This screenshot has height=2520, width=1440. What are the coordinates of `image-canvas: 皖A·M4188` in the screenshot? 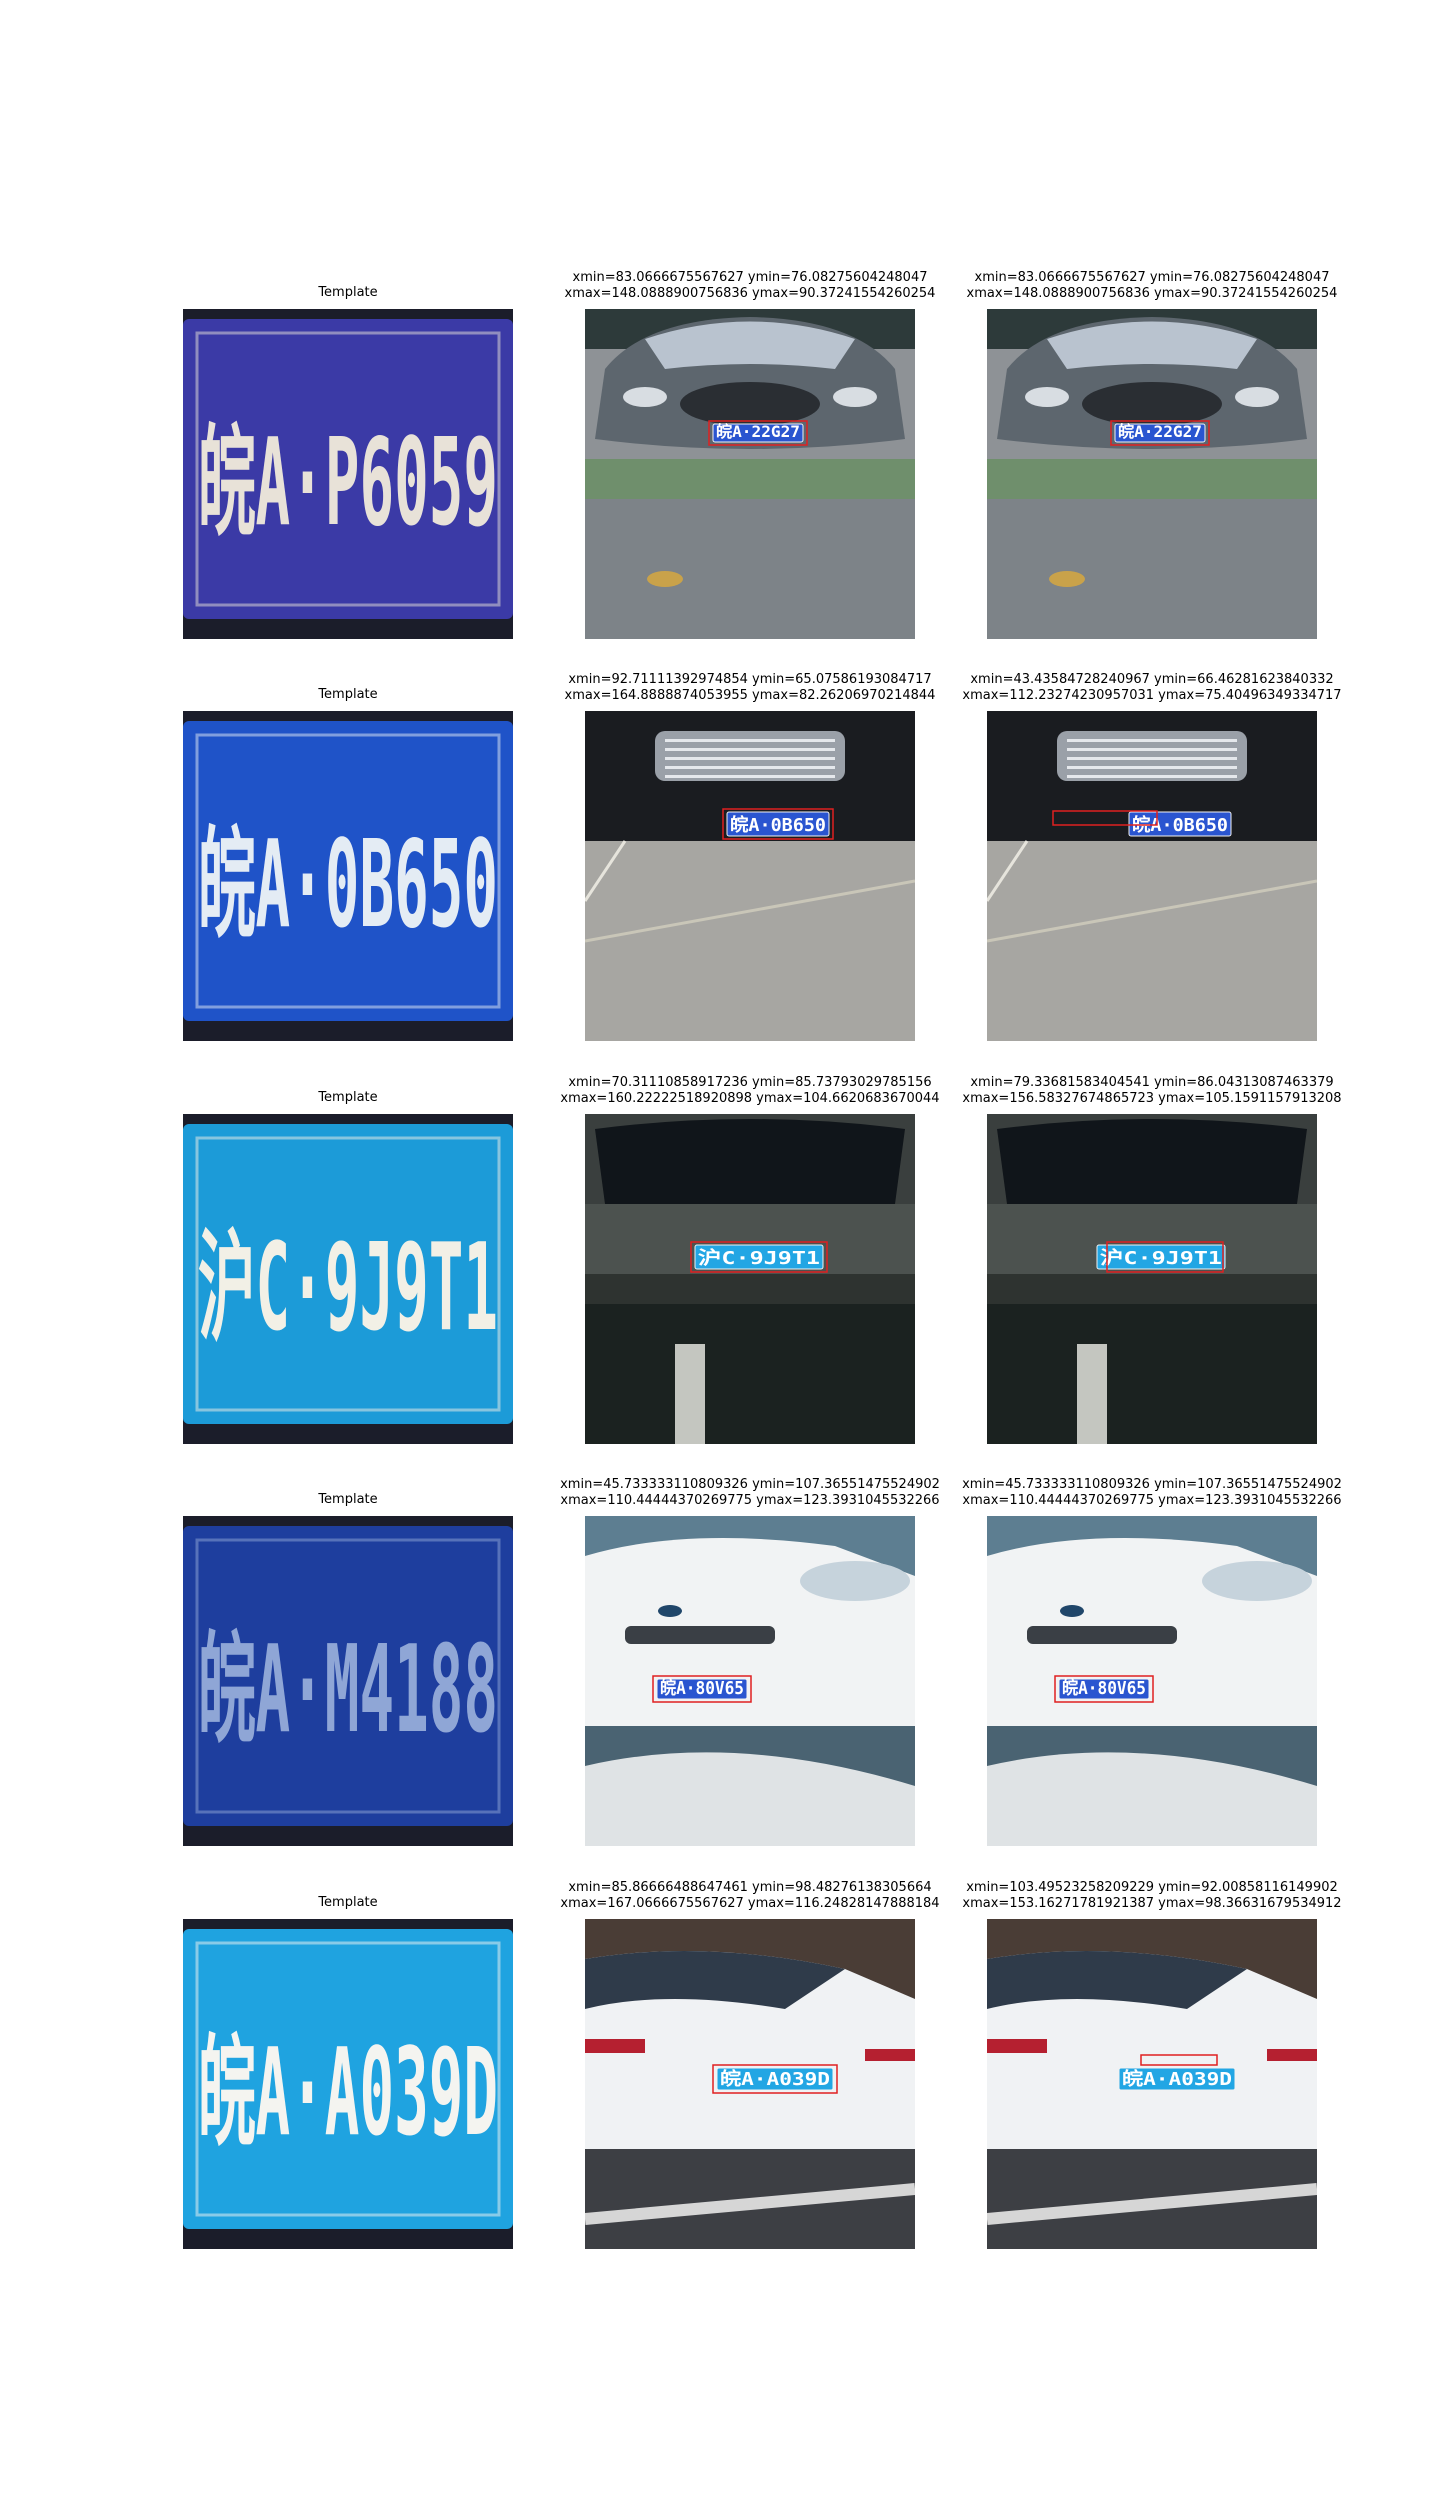 It's located at (348, 1681).